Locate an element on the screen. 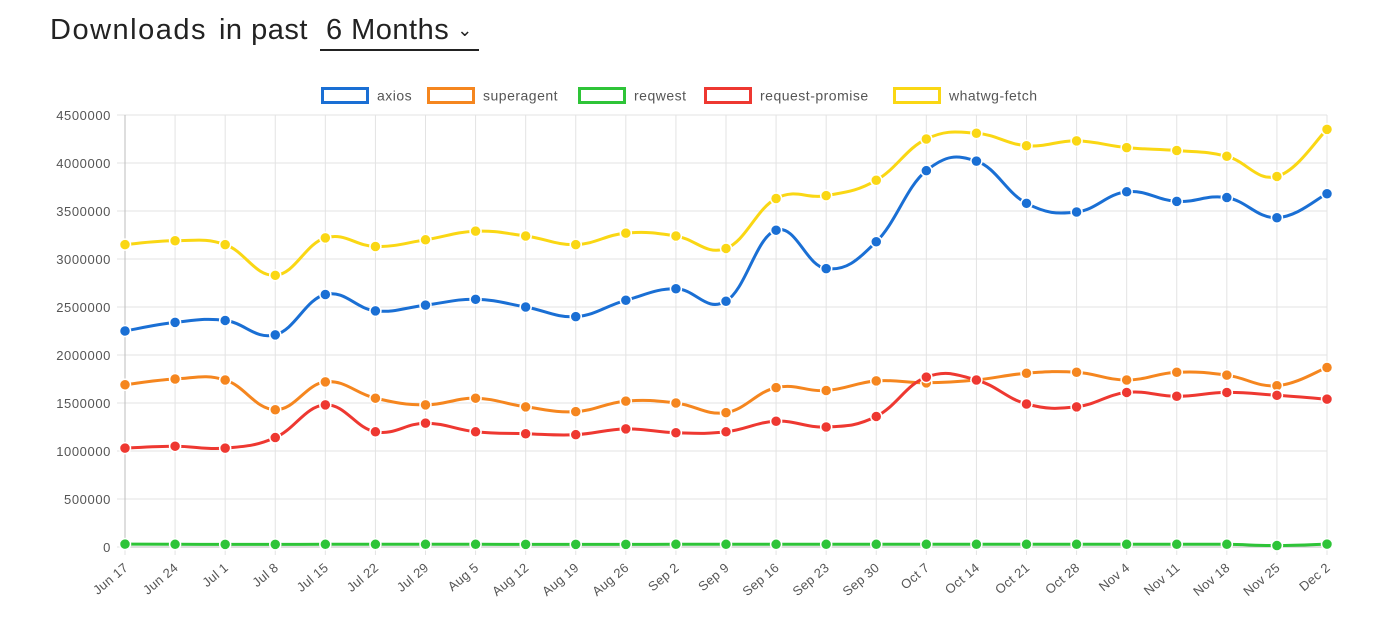 This screenshot has width=1400, height=620. legend-item-request-promise: request-promise is located at coordinates (786, 95).